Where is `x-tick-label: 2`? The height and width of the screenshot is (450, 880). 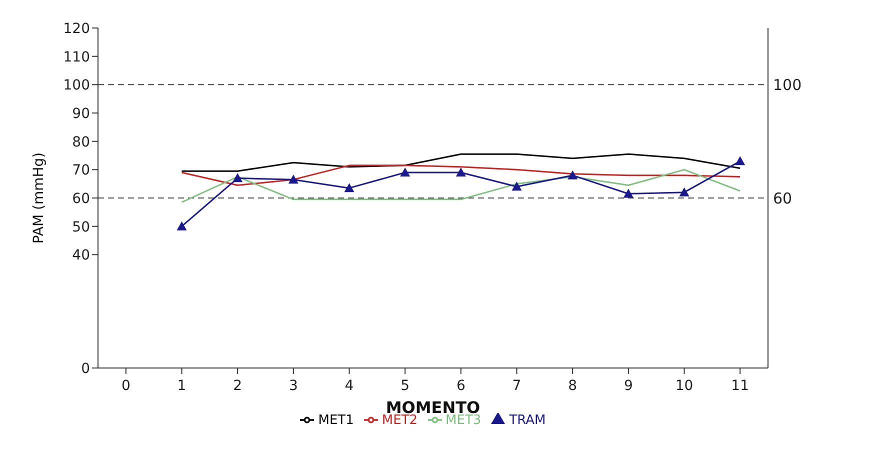
x-tick-label: 2 is located at coordinates (237, 386).